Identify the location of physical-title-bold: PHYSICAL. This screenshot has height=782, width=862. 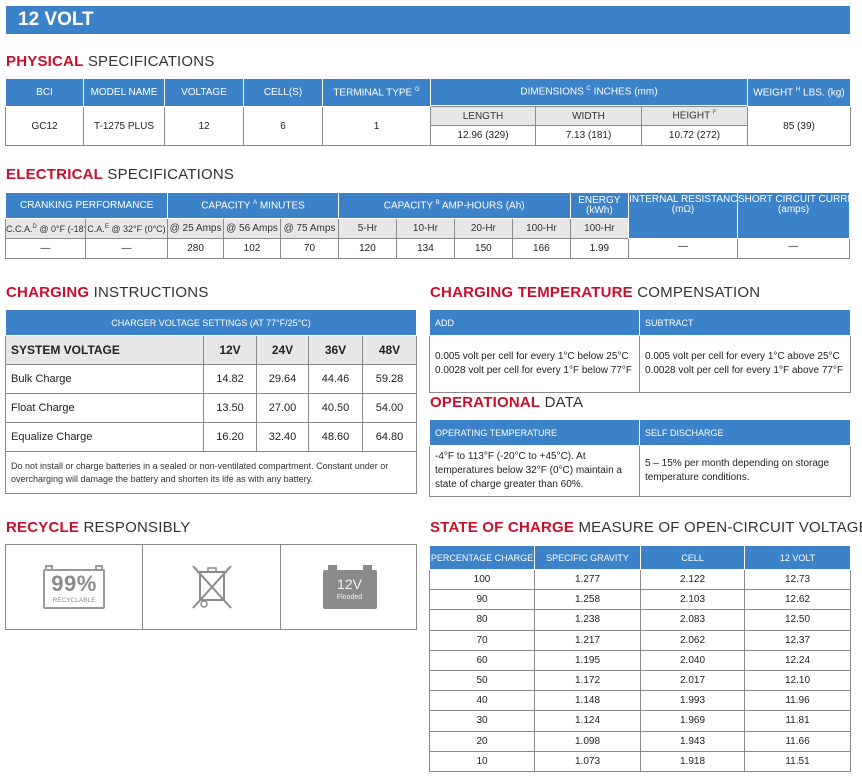
(45, 61).